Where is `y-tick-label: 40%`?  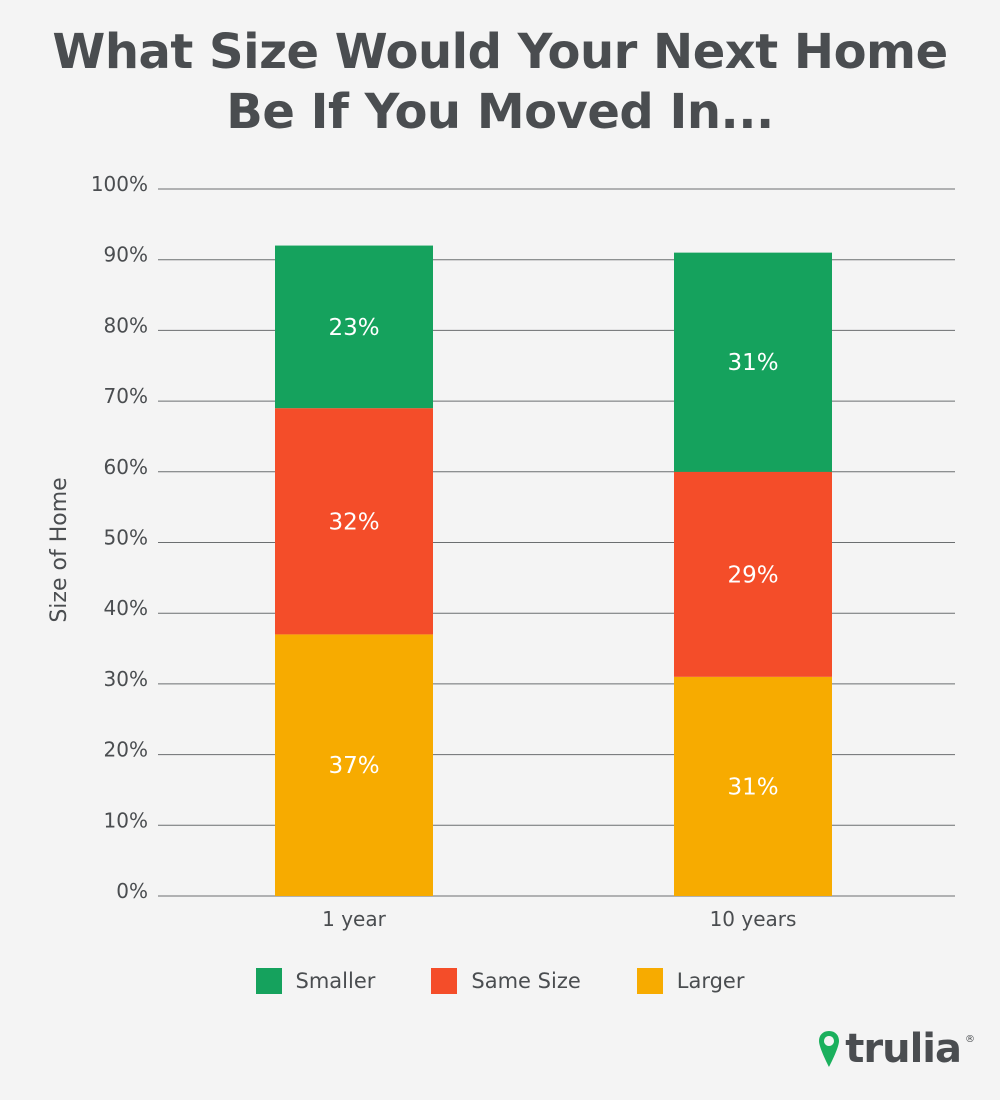 y-tick-label: 40% is located at coordinates (126, 608).